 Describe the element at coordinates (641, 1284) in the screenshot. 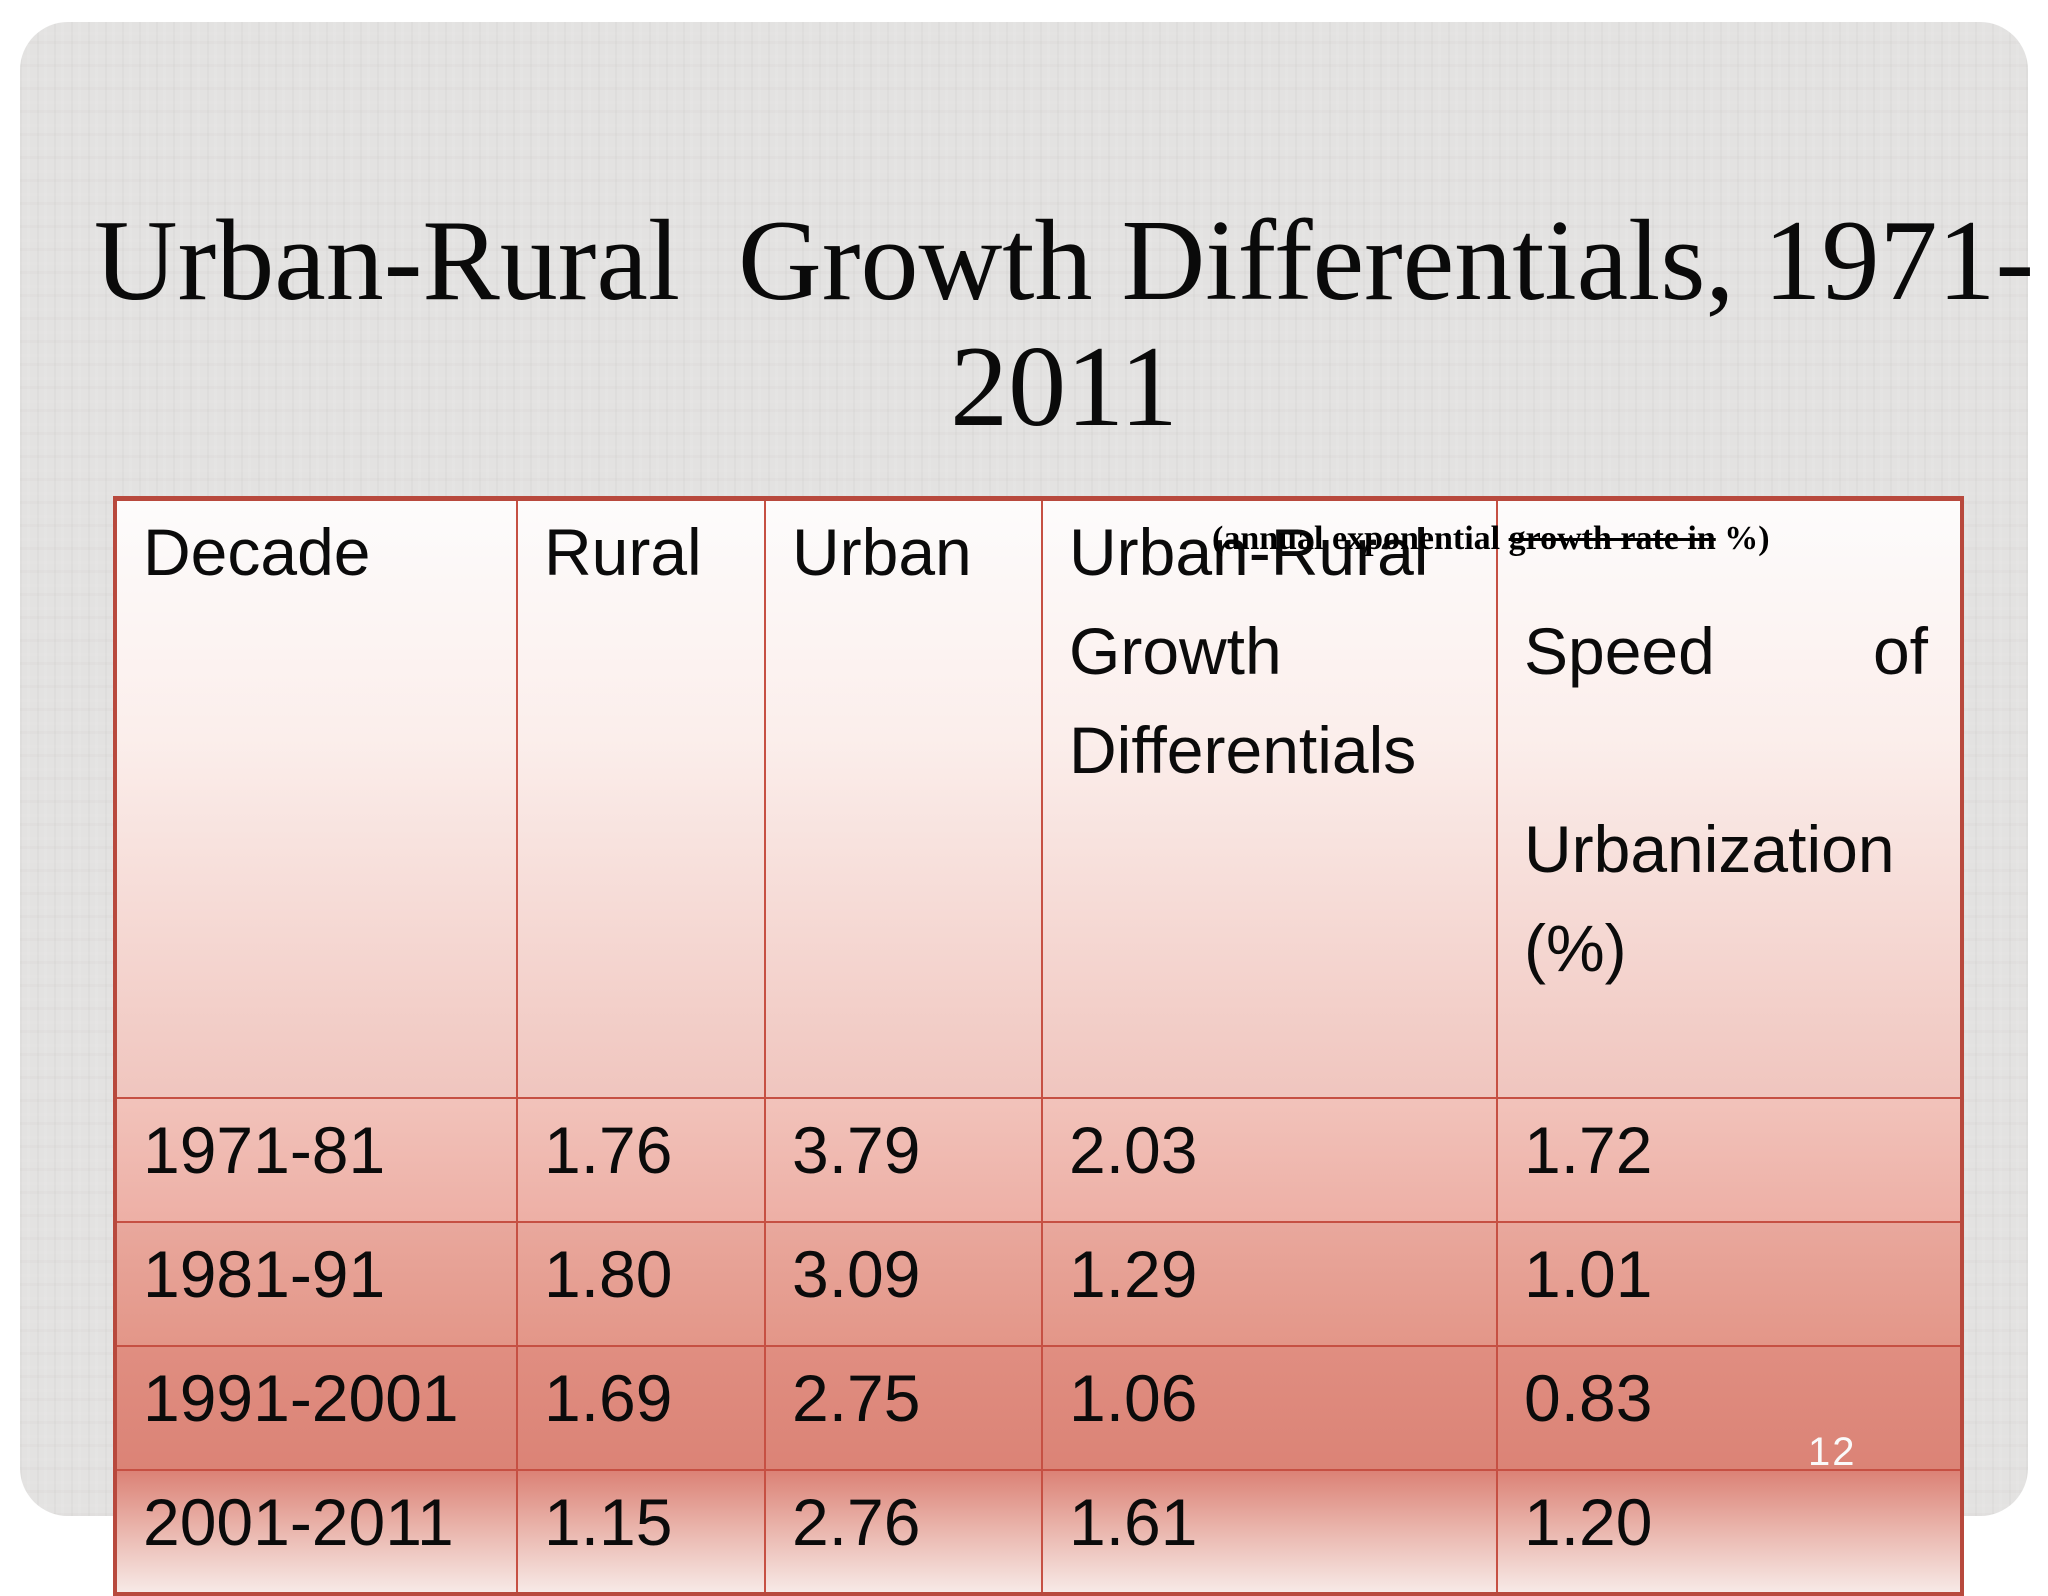

I see `cell-rural: 1.80` at that location.